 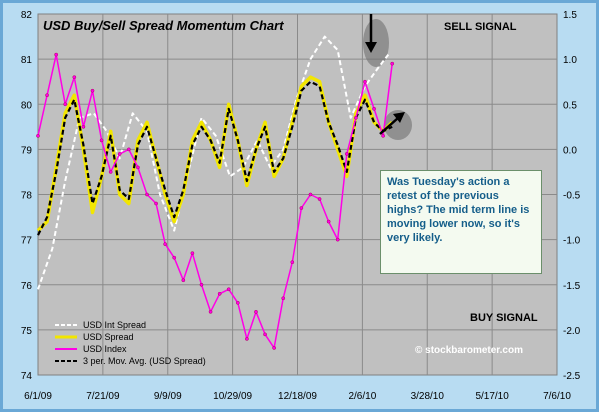 I want to click on legend-label: USD Int Spread, so click(x=114, y=325).